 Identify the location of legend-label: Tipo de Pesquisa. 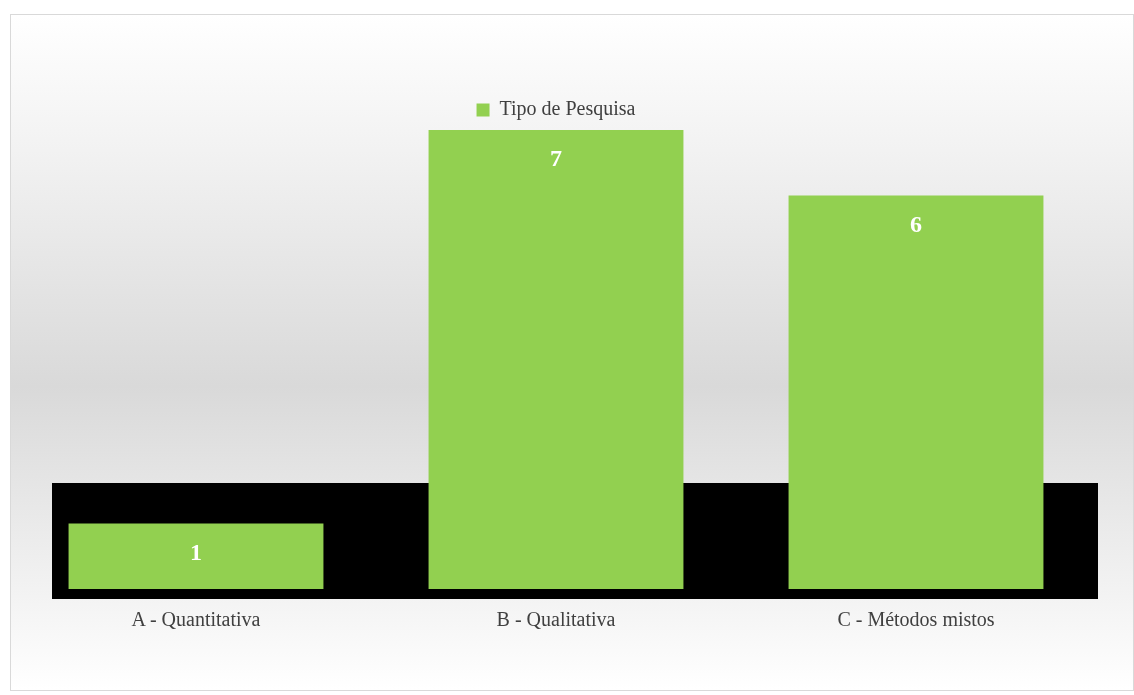
(567, 109).